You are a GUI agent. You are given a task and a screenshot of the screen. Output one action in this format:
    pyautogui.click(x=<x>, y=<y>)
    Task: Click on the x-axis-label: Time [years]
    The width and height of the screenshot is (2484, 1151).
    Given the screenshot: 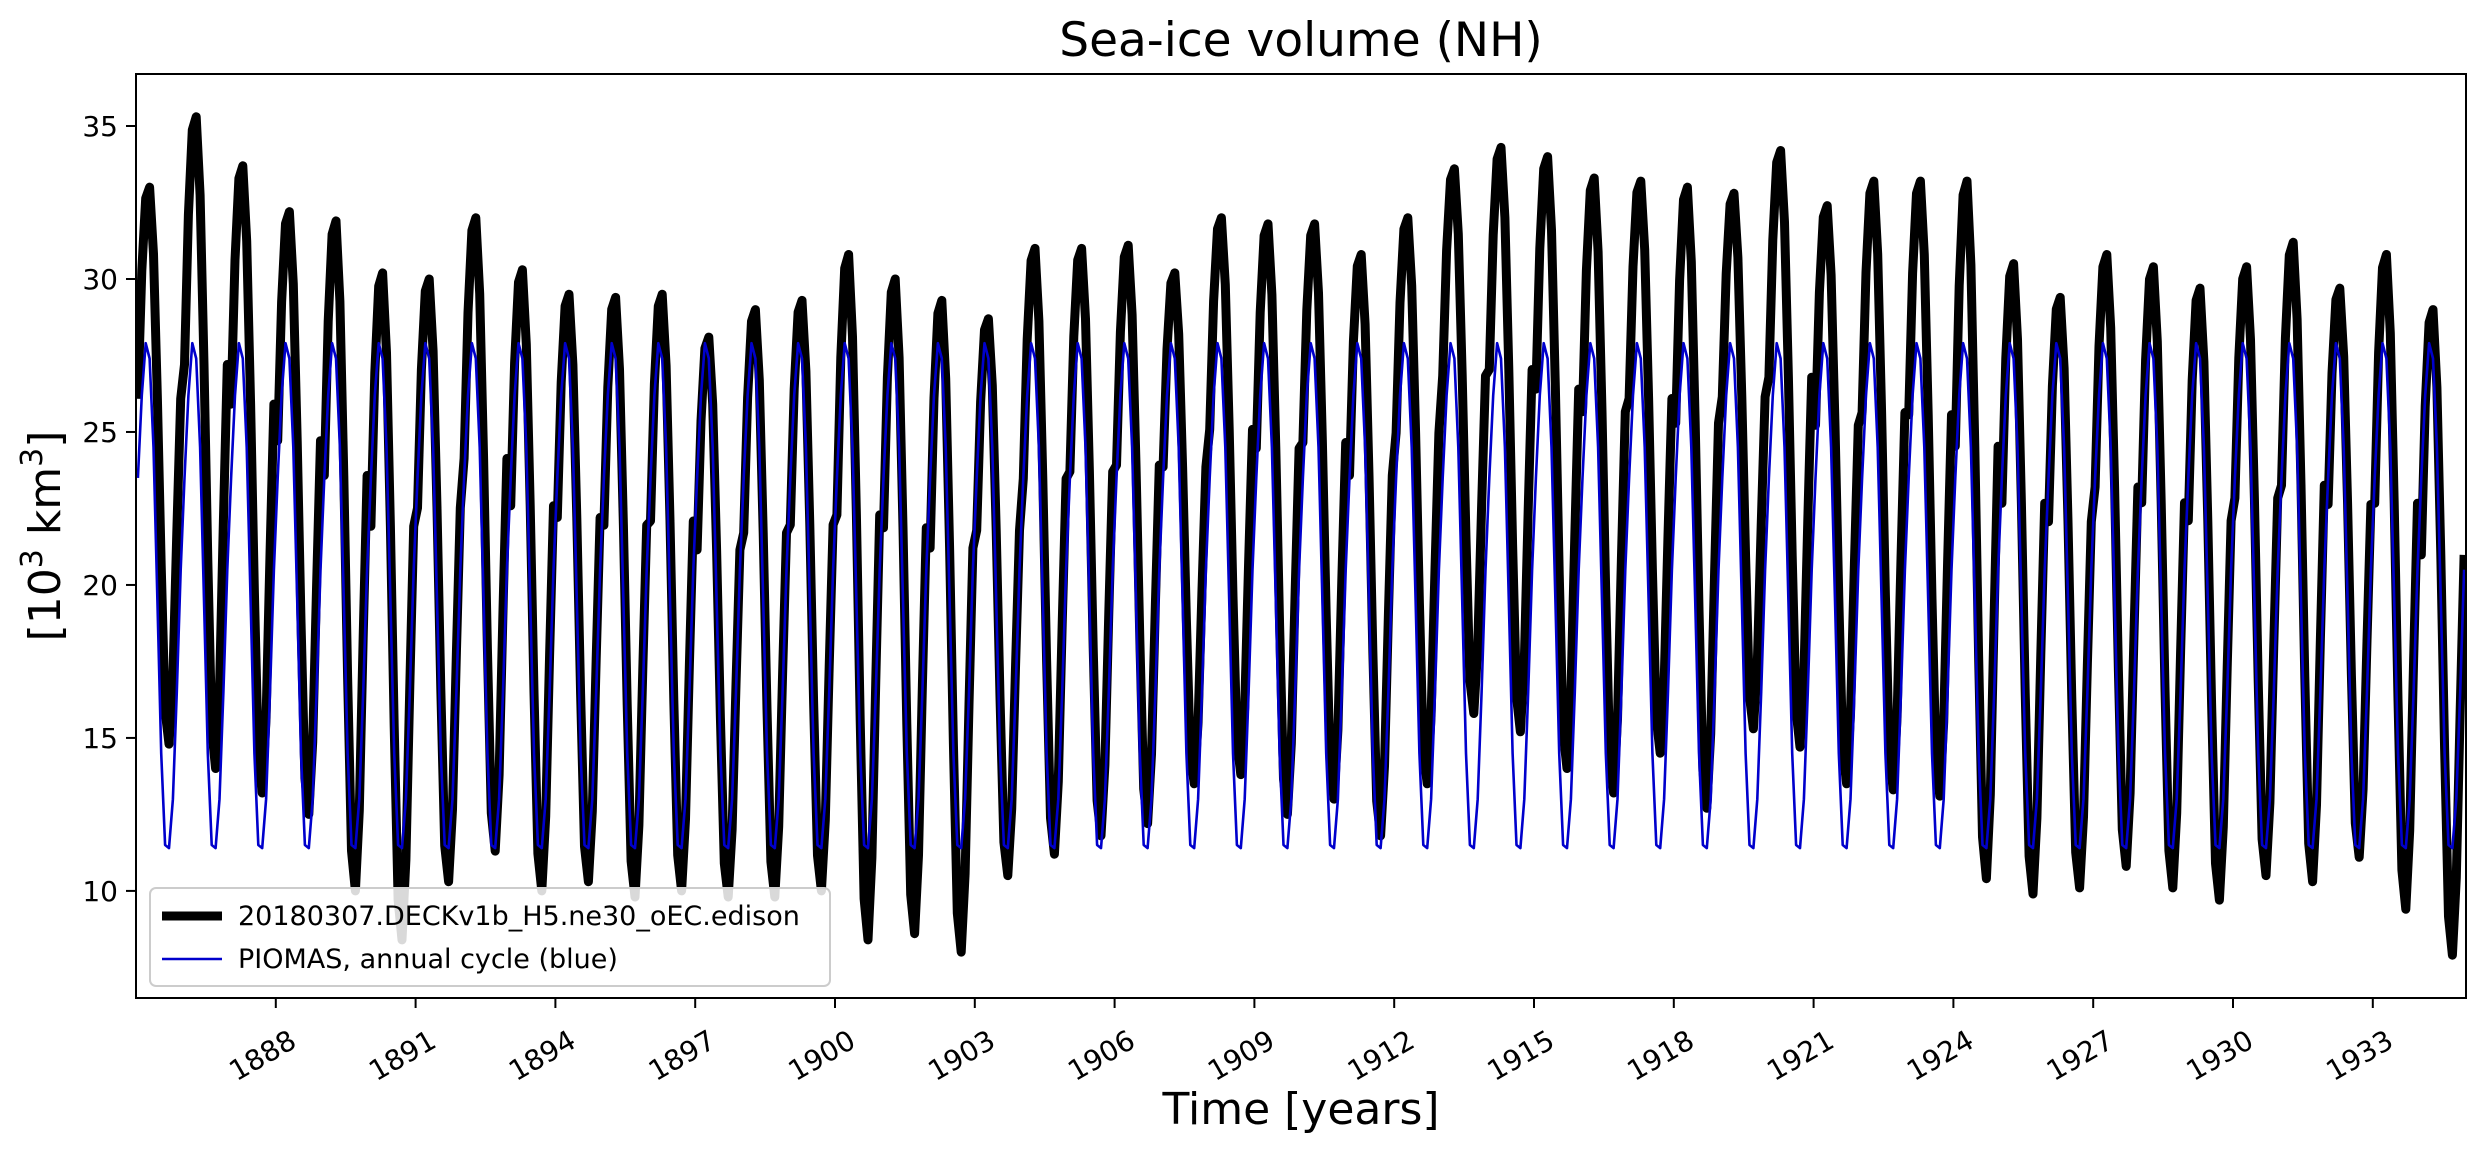 What is the action you would take?
    pyautogui.click(x=1300, y=1109)
    